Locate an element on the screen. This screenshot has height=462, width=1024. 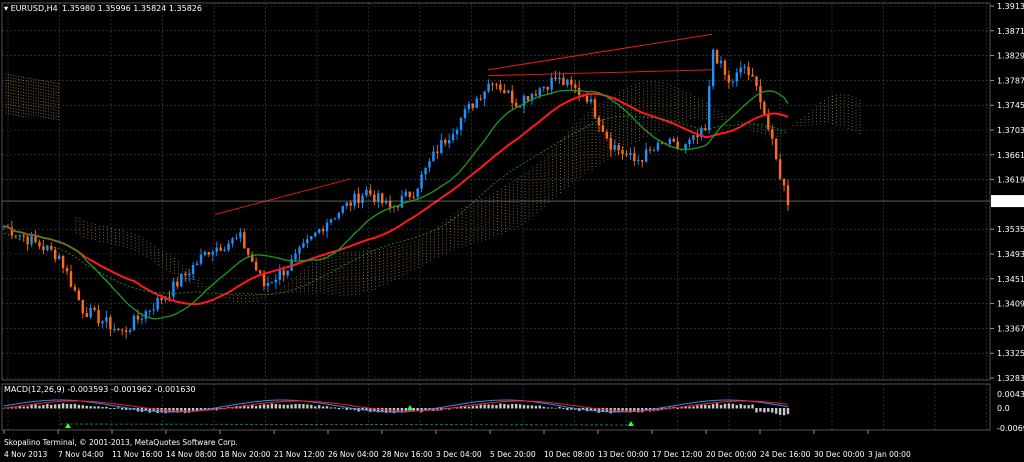
time-tick-label: 11 Nov 16:00 is located at coordinates (137, 454).